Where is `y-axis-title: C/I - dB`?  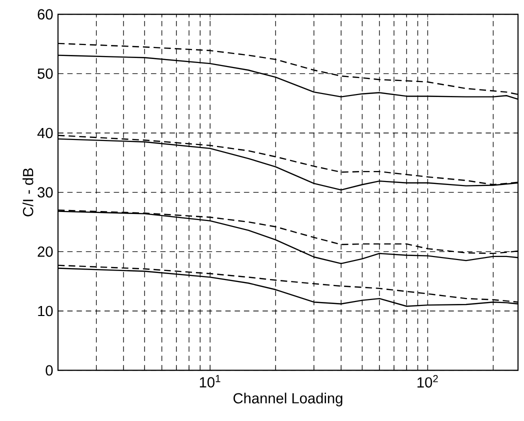 y-axis-title: C/I - dB is located at coordinates (28, 192).